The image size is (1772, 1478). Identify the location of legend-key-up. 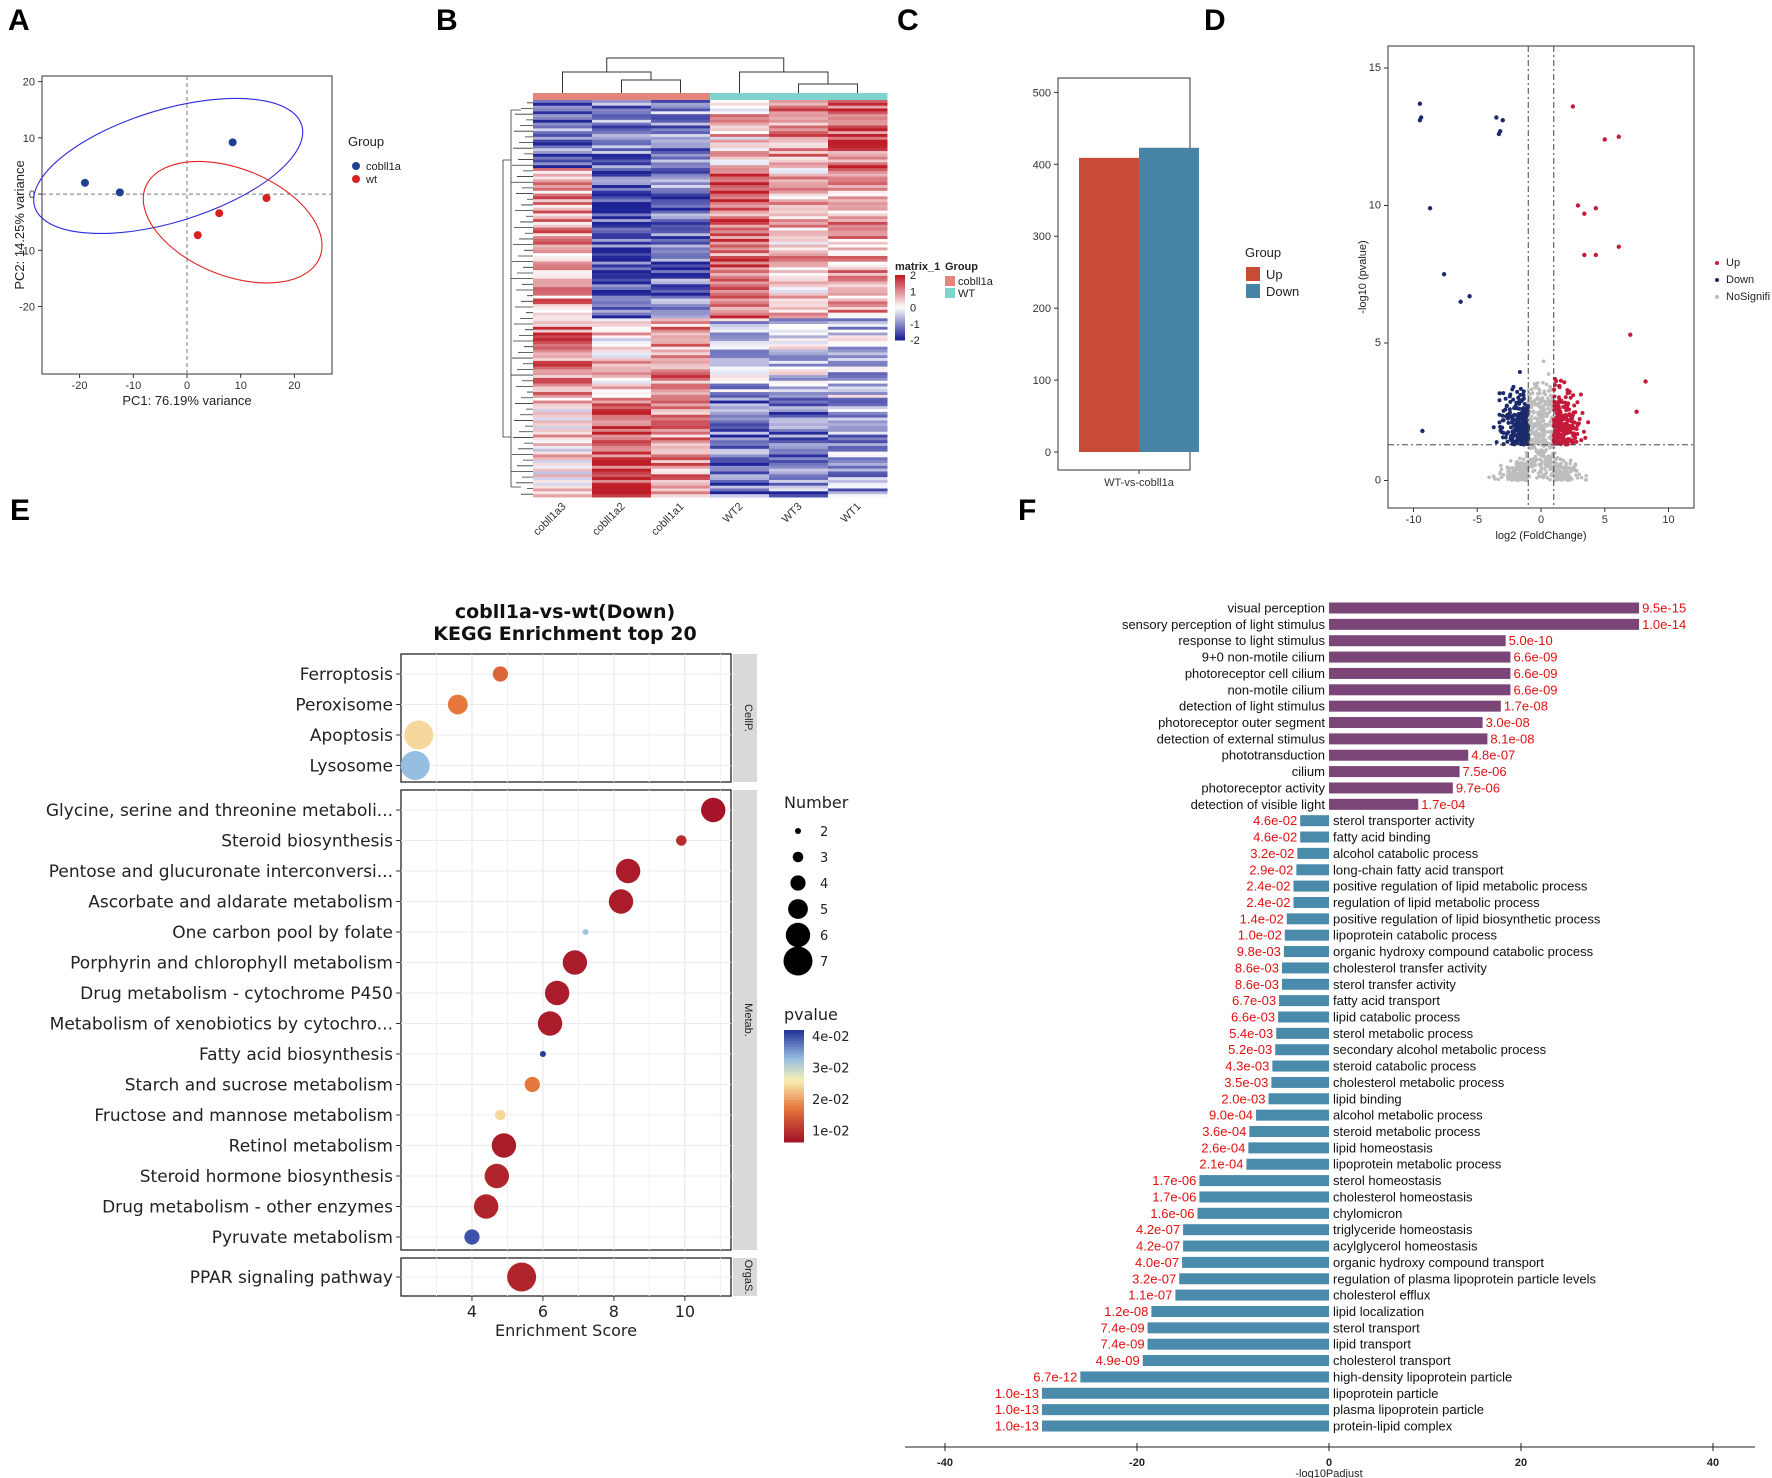
(1253, 274).